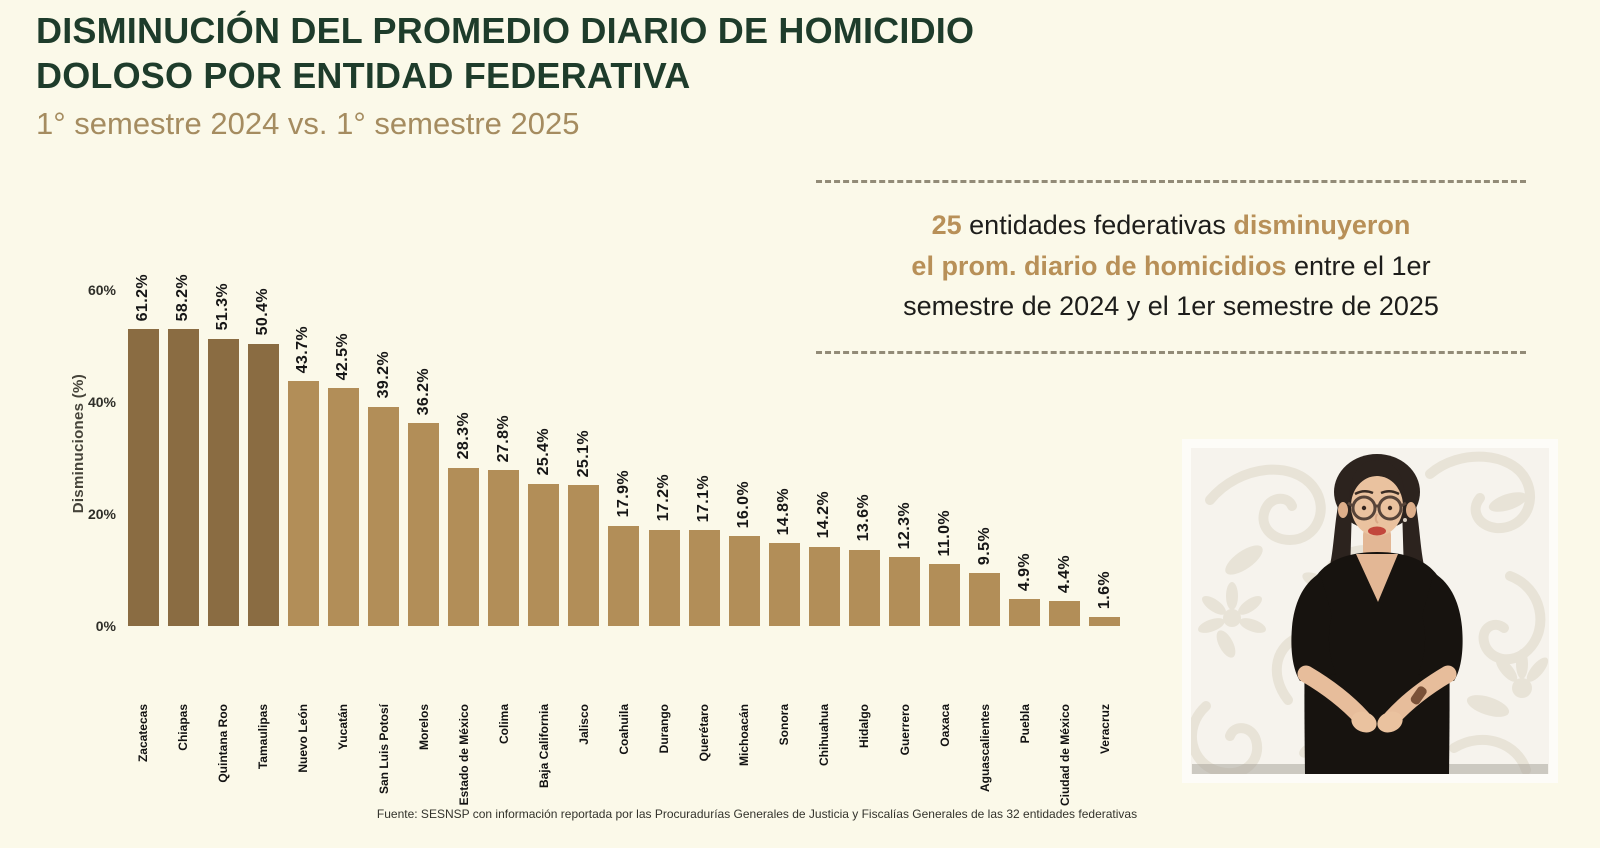 The width and height of the screenshot is (1600, 848). I want to click on bar-value-label: 11.0%, so click(944, 533).